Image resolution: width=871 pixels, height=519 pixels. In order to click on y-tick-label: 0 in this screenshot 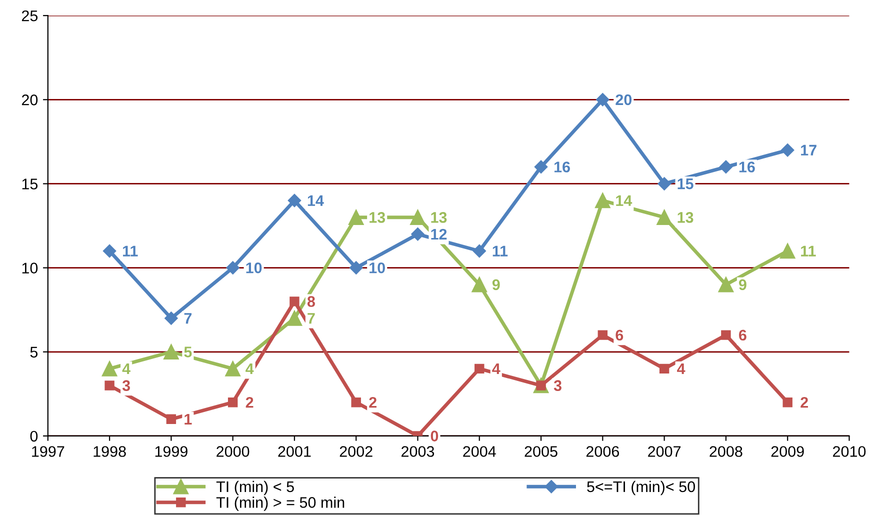, I will do `click(34, 436)`.